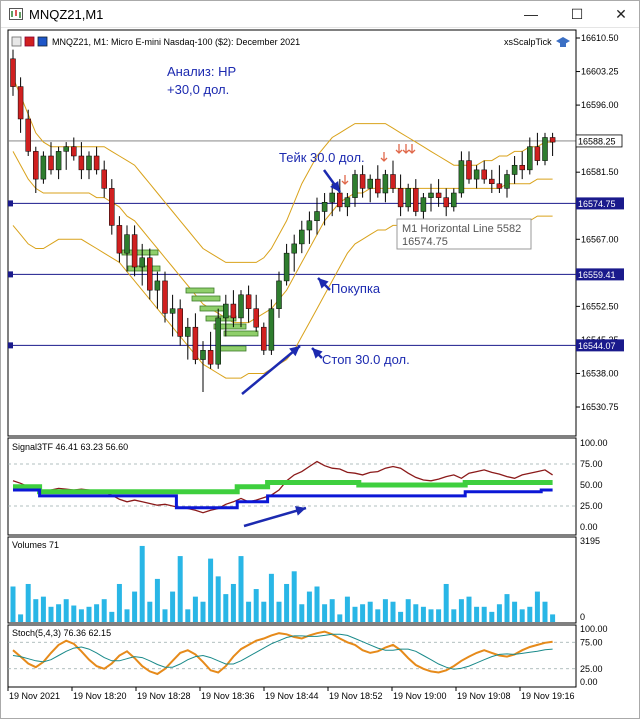 Image resolution: width=640 pixels, height=719 pixels. What do you see at coordinates (42, 41) in the screenshot?
I see `buy-icon` at bounding box center [42, 41].